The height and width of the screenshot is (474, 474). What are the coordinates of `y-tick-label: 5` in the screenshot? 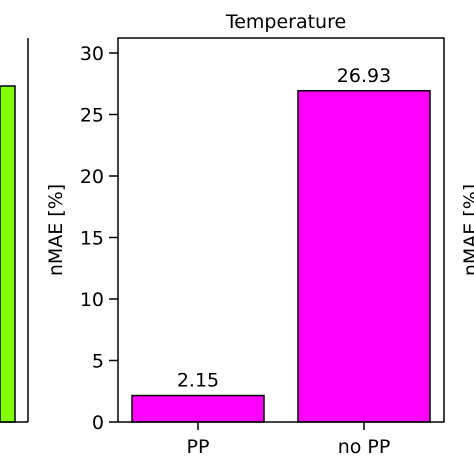 It's located at (98, 362).